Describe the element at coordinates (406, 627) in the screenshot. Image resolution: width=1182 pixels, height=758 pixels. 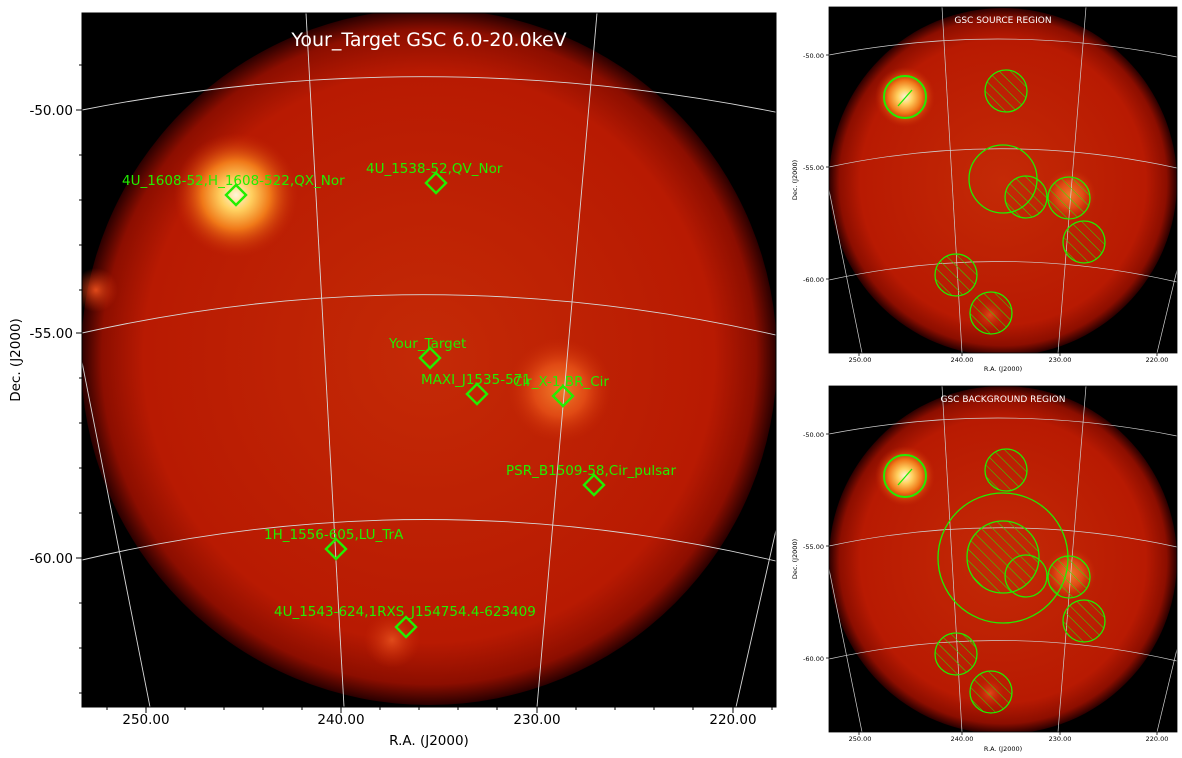
I see `source-marker-4u1543` at that location.